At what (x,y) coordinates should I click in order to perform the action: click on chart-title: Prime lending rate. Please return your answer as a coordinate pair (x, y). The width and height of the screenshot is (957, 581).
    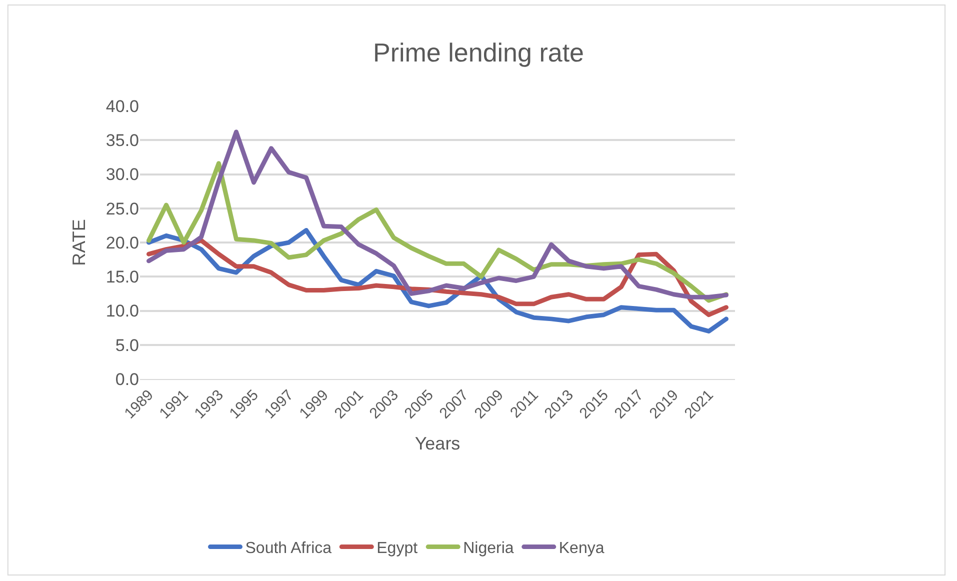
    Looking at the image, I should click on (478, 52).